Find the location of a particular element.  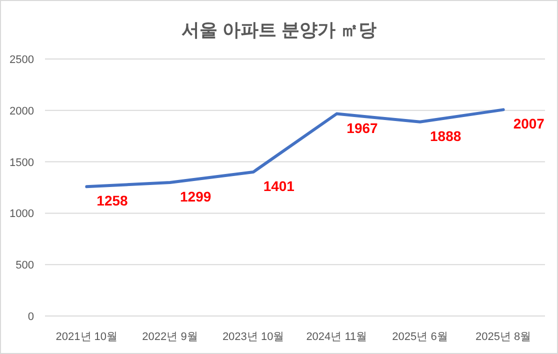

data-label: 1299 is located at coordinates (196, 196).